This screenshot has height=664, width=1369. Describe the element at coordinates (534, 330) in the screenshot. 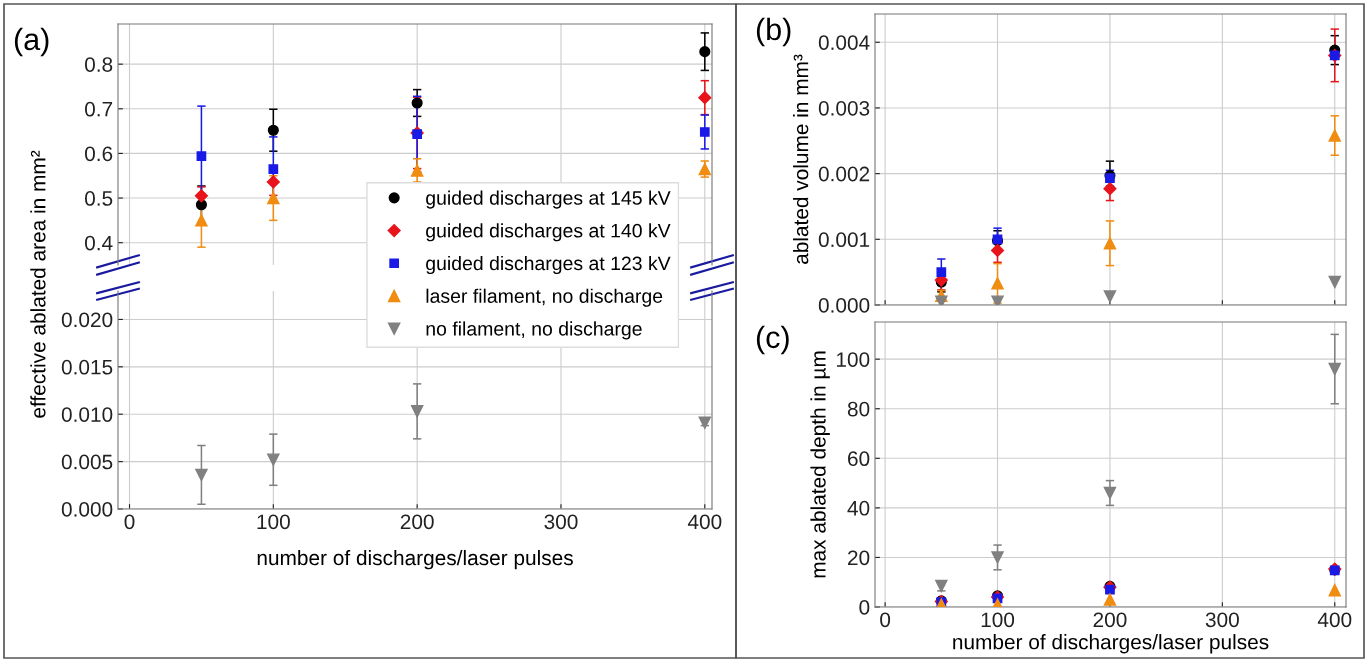

I see `legend-label: no filament, no discharge` at that location.